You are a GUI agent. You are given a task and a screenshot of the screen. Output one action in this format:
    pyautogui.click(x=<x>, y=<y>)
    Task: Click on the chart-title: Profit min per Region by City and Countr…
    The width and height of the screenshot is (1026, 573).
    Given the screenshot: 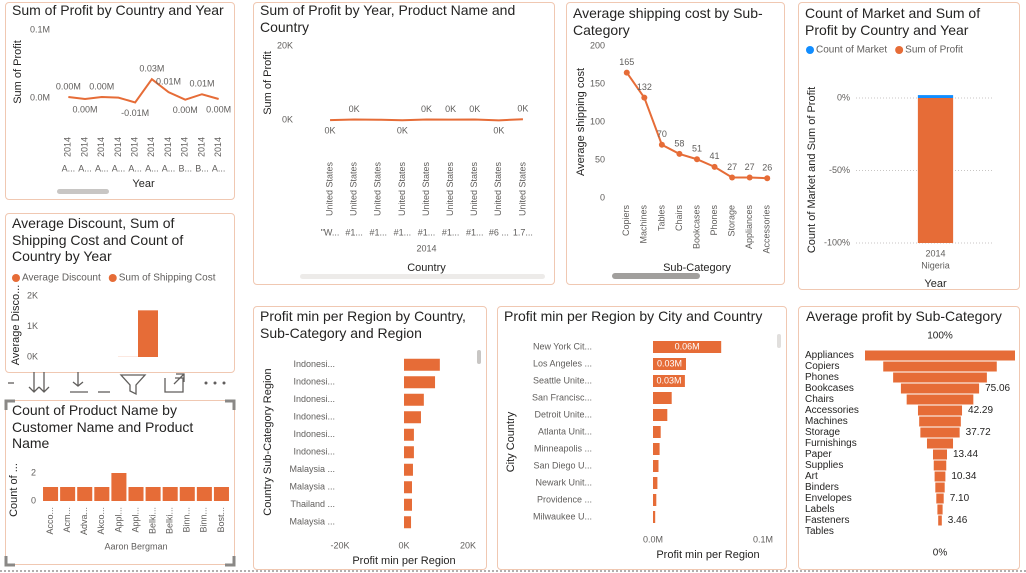 What is the action you would take?
    pyautogui.click(x=633, y=316)
    